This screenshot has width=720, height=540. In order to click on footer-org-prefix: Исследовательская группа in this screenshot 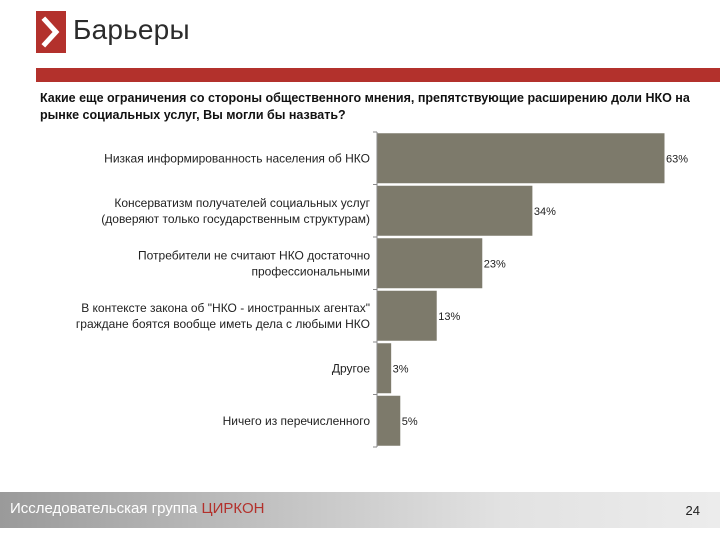, I will do `click(106, 508)`.